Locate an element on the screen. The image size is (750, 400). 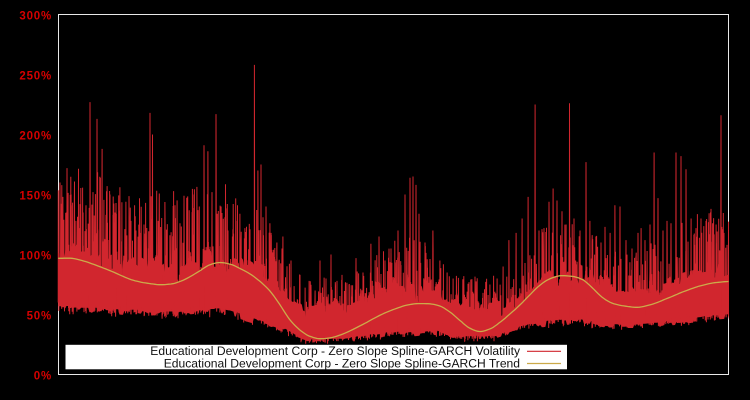
svg-text: 250% is located at coordinates (35, 77).